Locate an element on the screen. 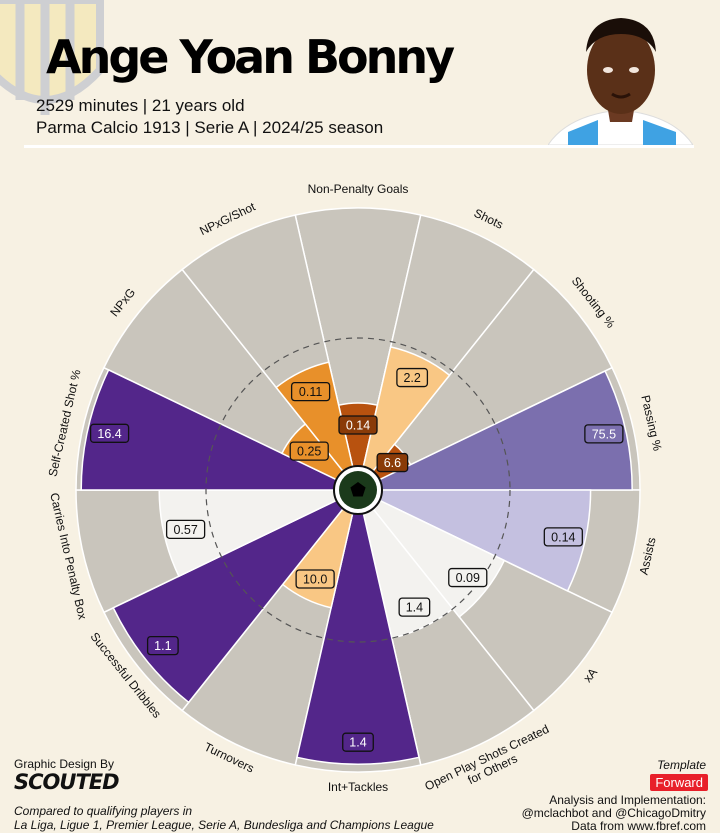  metric-label-xa: xA is located at coordinates (590, 675).